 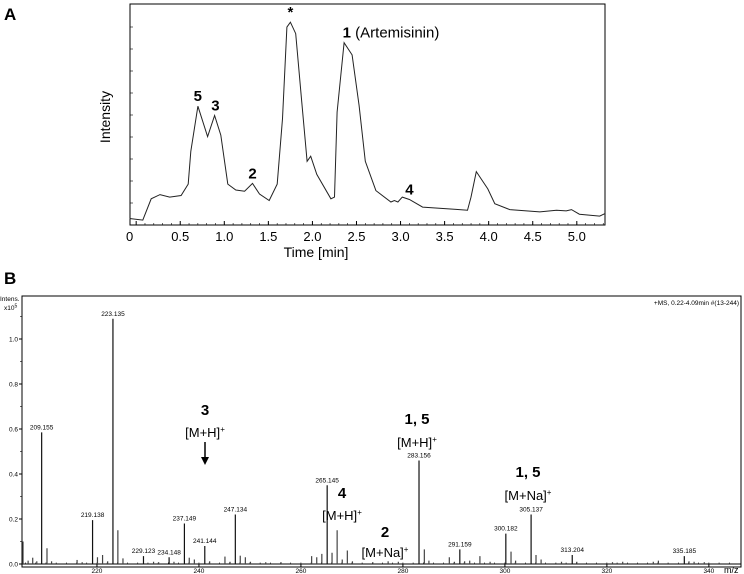 What do you see at coordinates (317, 101) in the screenshot?
I see `chromatogram-peak-labels: 53 2 * 1 (Artemisinin) 4` at bounding box center [317, 101].